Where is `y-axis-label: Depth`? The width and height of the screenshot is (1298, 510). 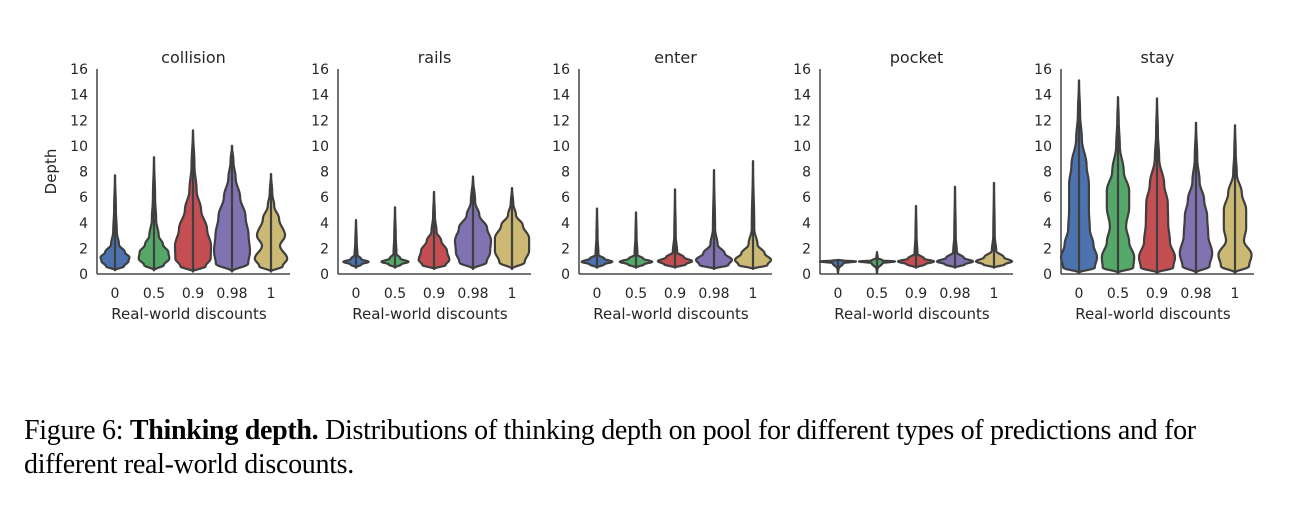 y-axis-label: Depth is located at coordinates (51, 172).